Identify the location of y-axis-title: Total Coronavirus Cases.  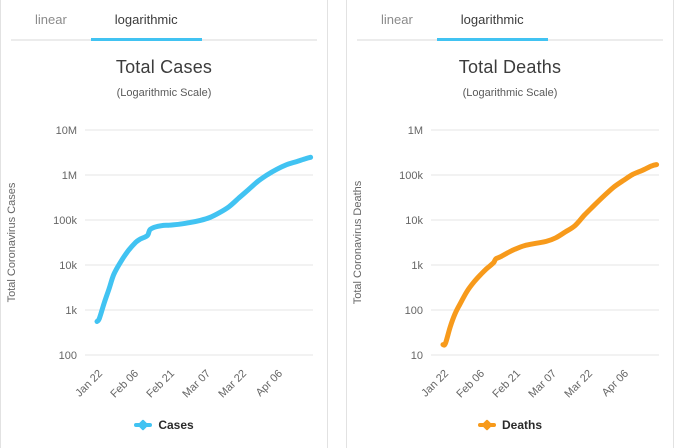
(12, 242).